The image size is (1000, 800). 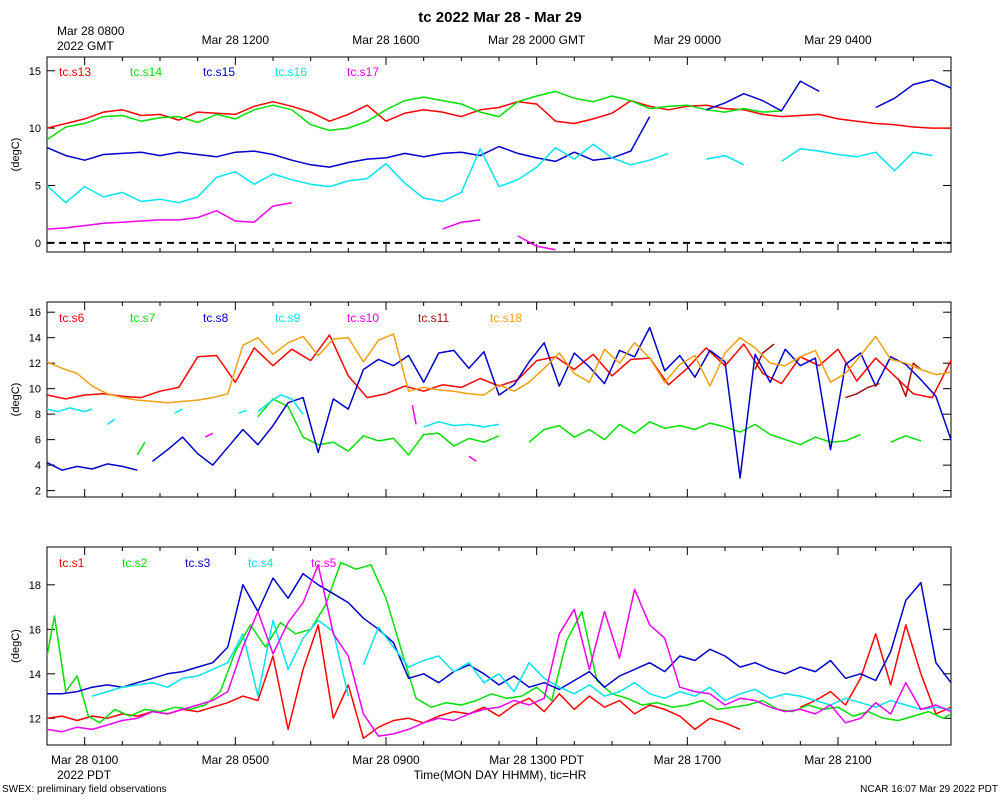 I want to click on series-line-tc-s11, so click(x=838, y=371).